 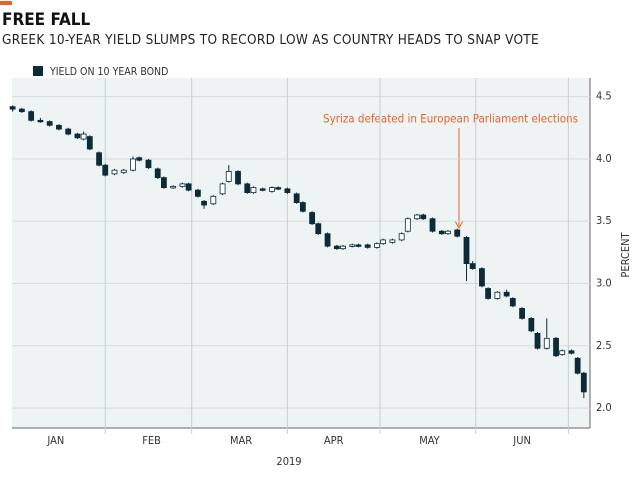 I want to click on x-tick-label: MAY, so click(x=429, y=440).